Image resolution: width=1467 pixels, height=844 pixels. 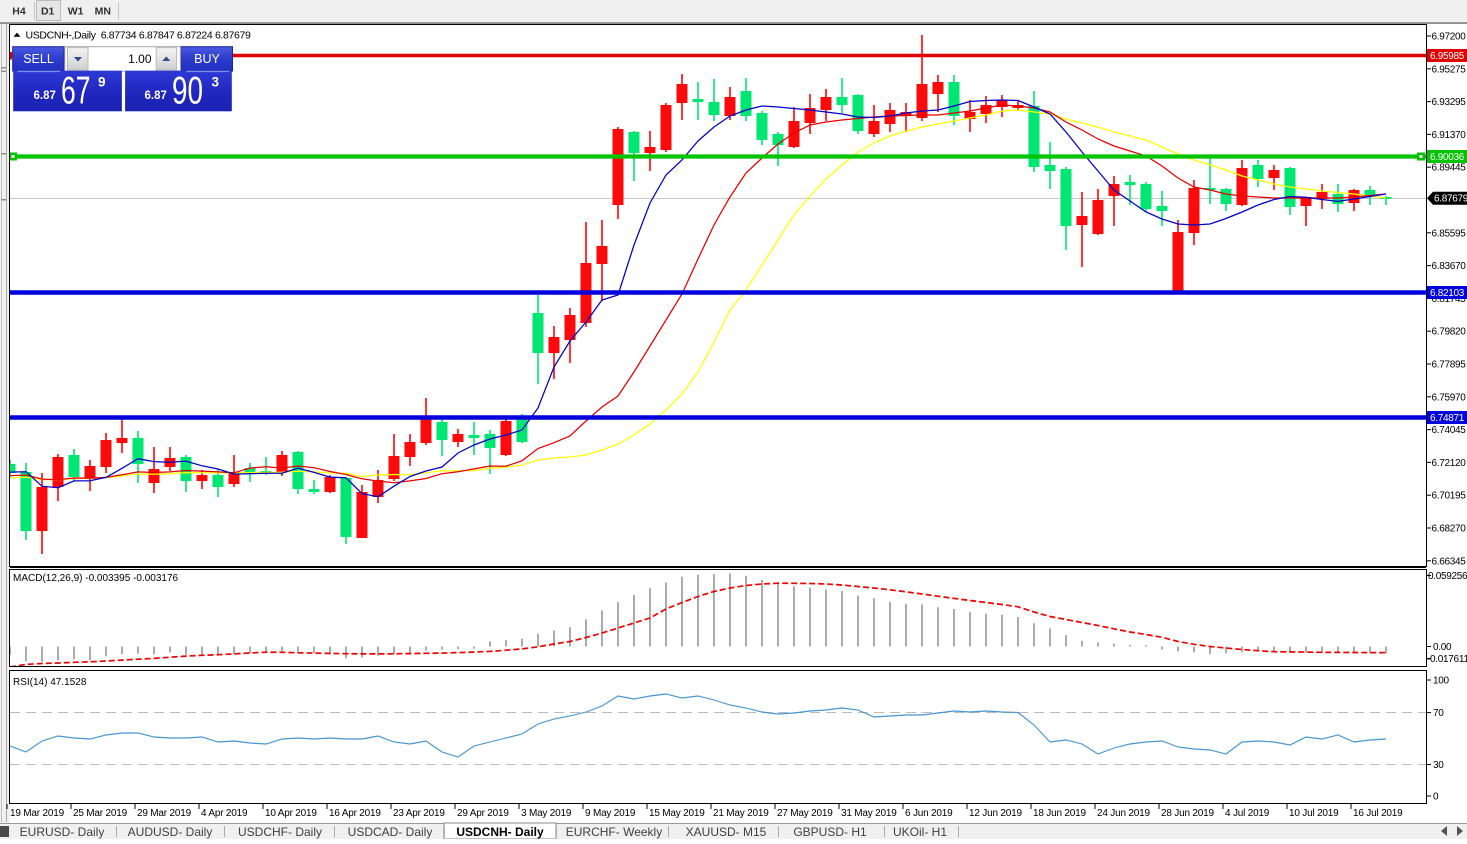 I want to click on svg-text: EURCHF- Weekly, so click(x=614, y=832).